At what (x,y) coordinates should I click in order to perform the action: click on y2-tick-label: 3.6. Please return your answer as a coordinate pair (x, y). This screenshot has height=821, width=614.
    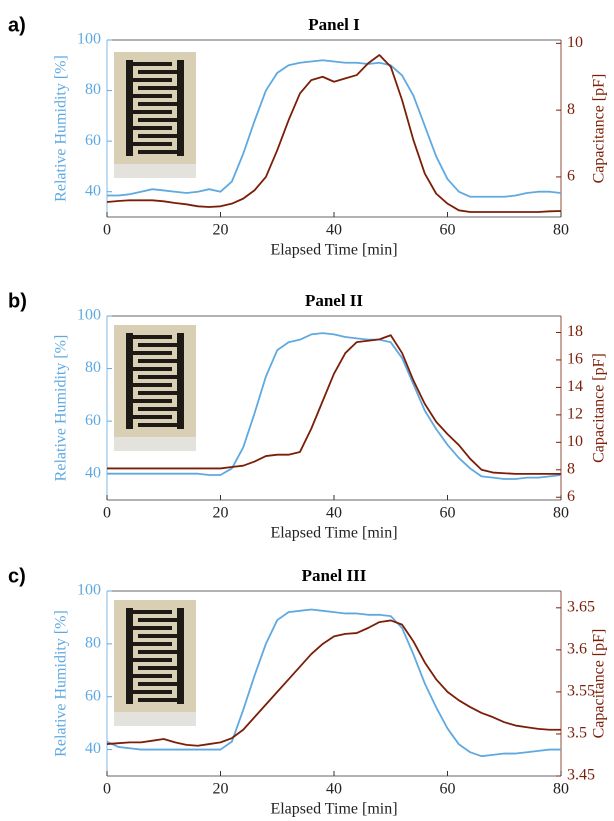
    Looking at the image, I should click on (577, 649).